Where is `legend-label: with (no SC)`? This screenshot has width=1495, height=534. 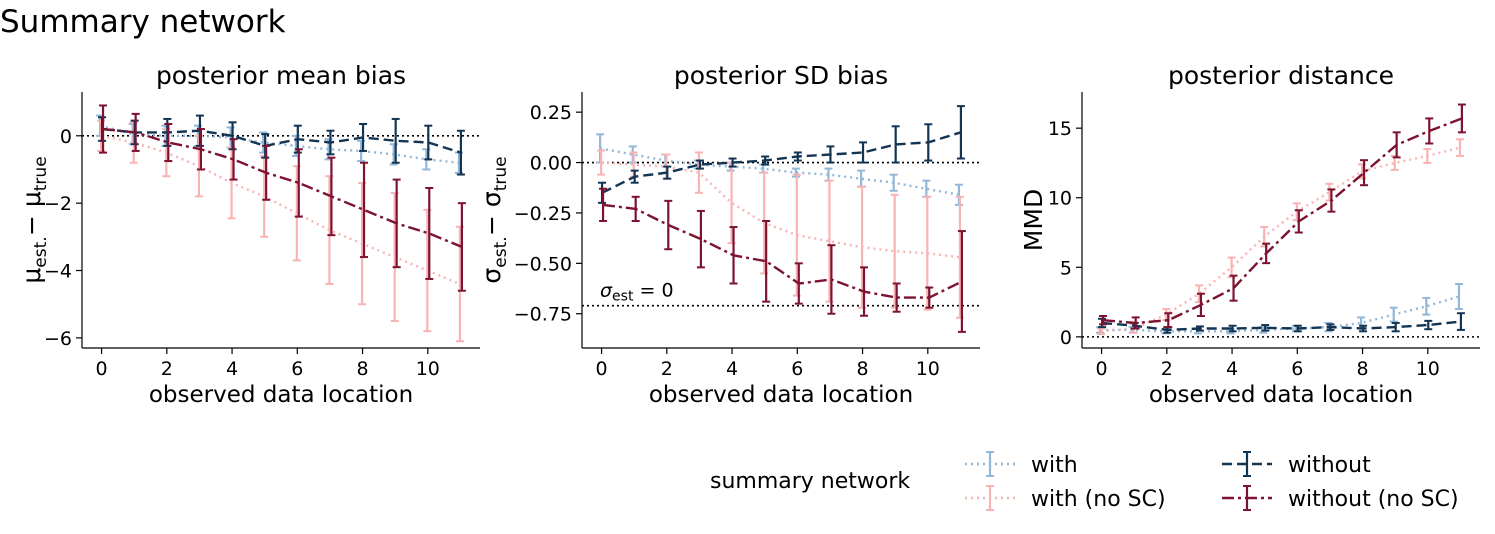 legend-label: with (no SC) is located at coordinates (1098, 499).